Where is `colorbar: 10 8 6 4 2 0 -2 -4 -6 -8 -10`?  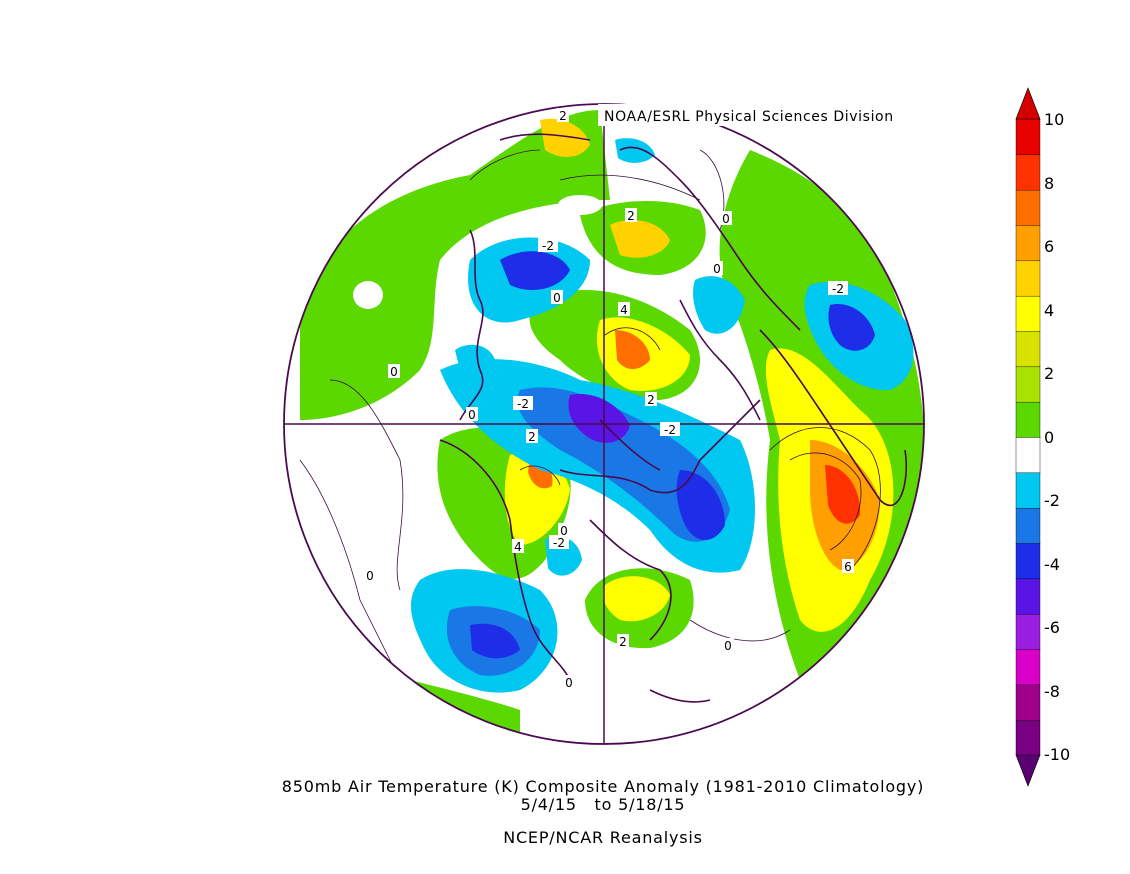 colorbar: 10 8 6 4 2 0 -2 -4 -6 -8 -10 is located at coordinates (1042, 437).